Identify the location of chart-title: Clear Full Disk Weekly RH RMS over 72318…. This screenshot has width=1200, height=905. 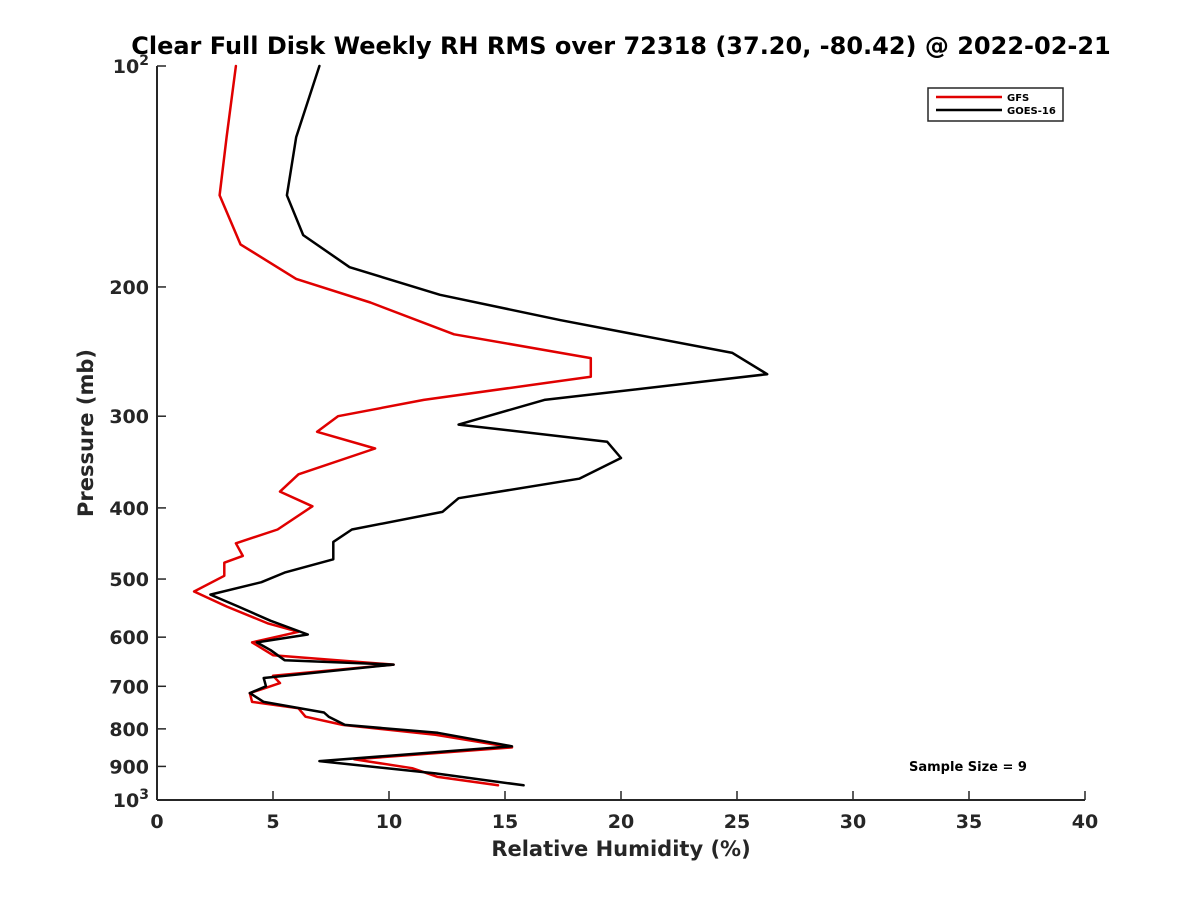
(621, 46).